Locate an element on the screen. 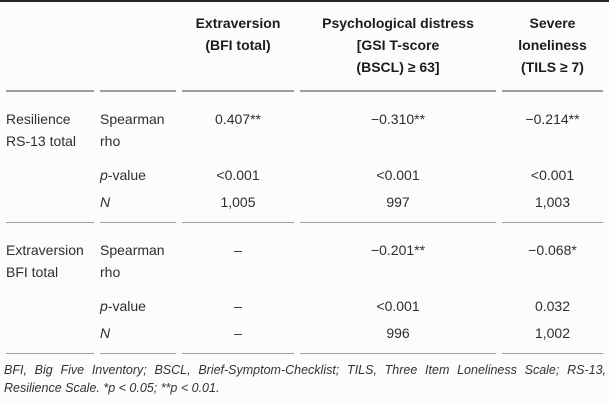  table-row: N 1,005 997 1,003 is located at coordinates (304, 204).